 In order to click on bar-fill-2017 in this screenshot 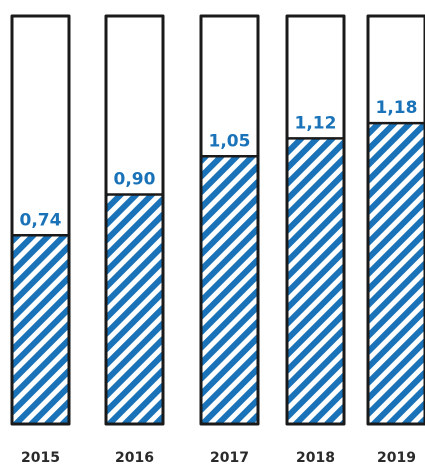, I will do `click(229, 290)`.